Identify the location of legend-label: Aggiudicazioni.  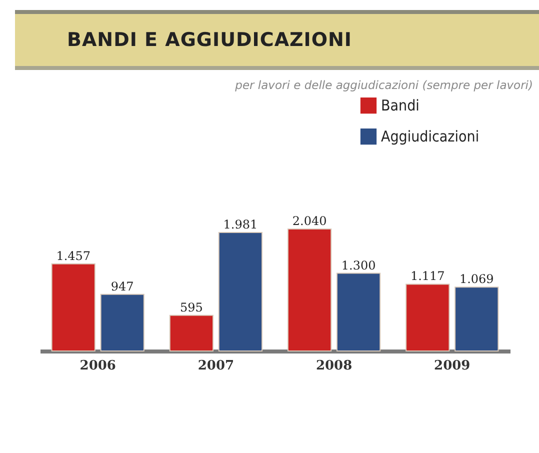
(430, 137).